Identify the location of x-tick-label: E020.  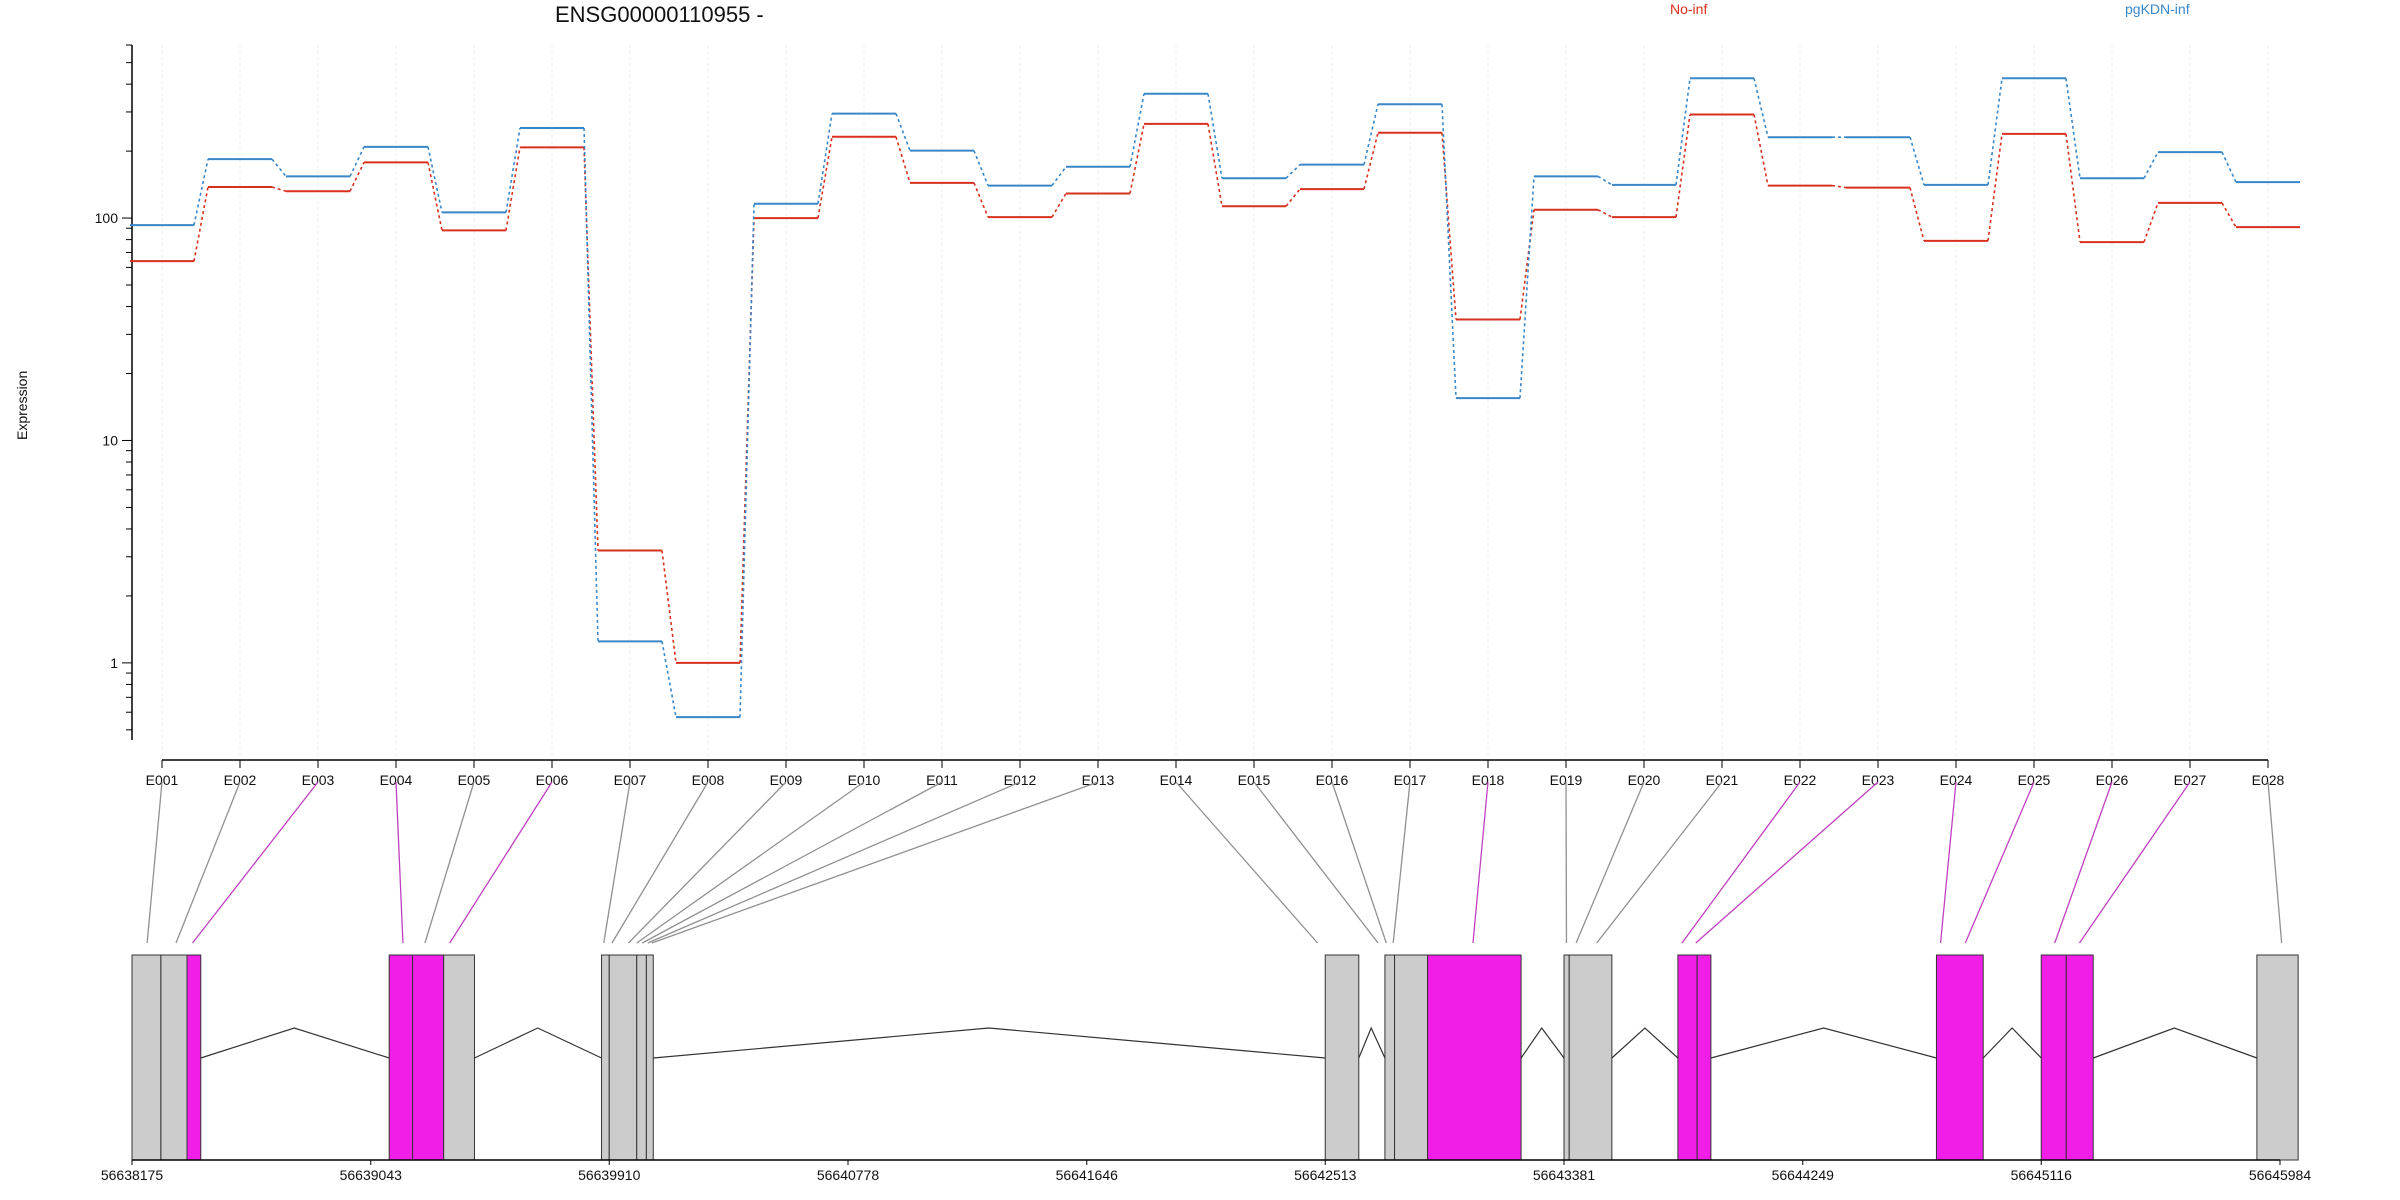
(1644, 780).